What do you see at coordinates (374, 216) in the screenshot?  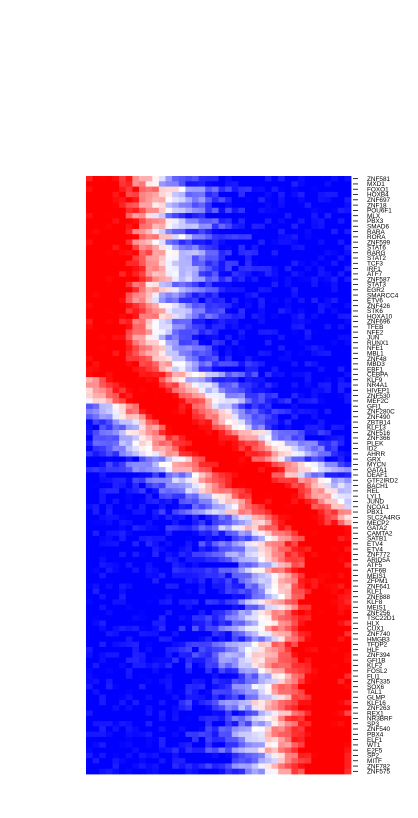 I see `row-label: MLX` at bounding box center [374, 216].